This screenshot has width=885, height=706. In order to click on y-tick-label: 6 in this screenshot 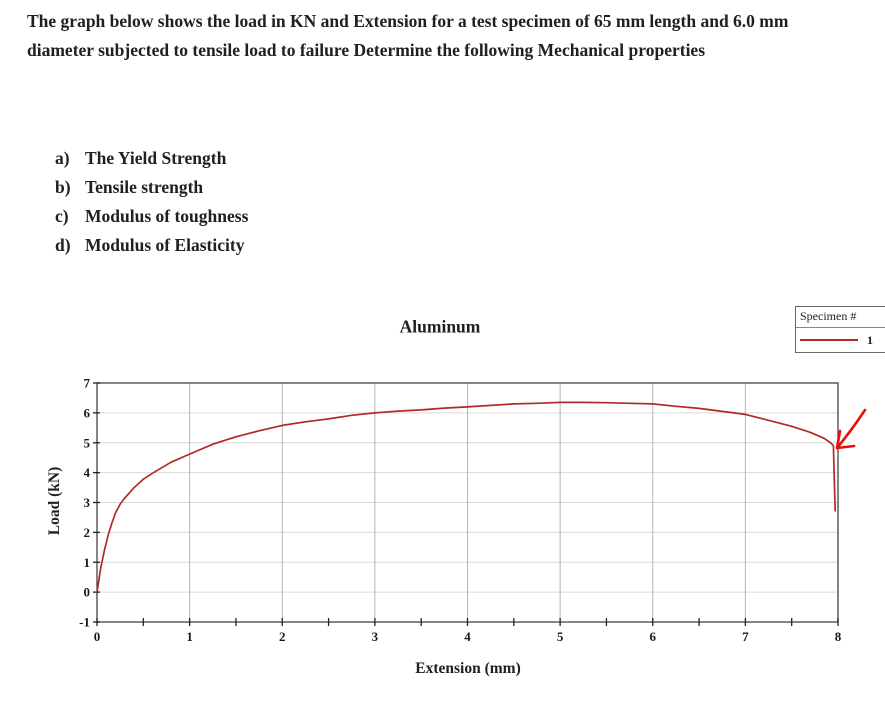, I will do `click(87, 412)`.